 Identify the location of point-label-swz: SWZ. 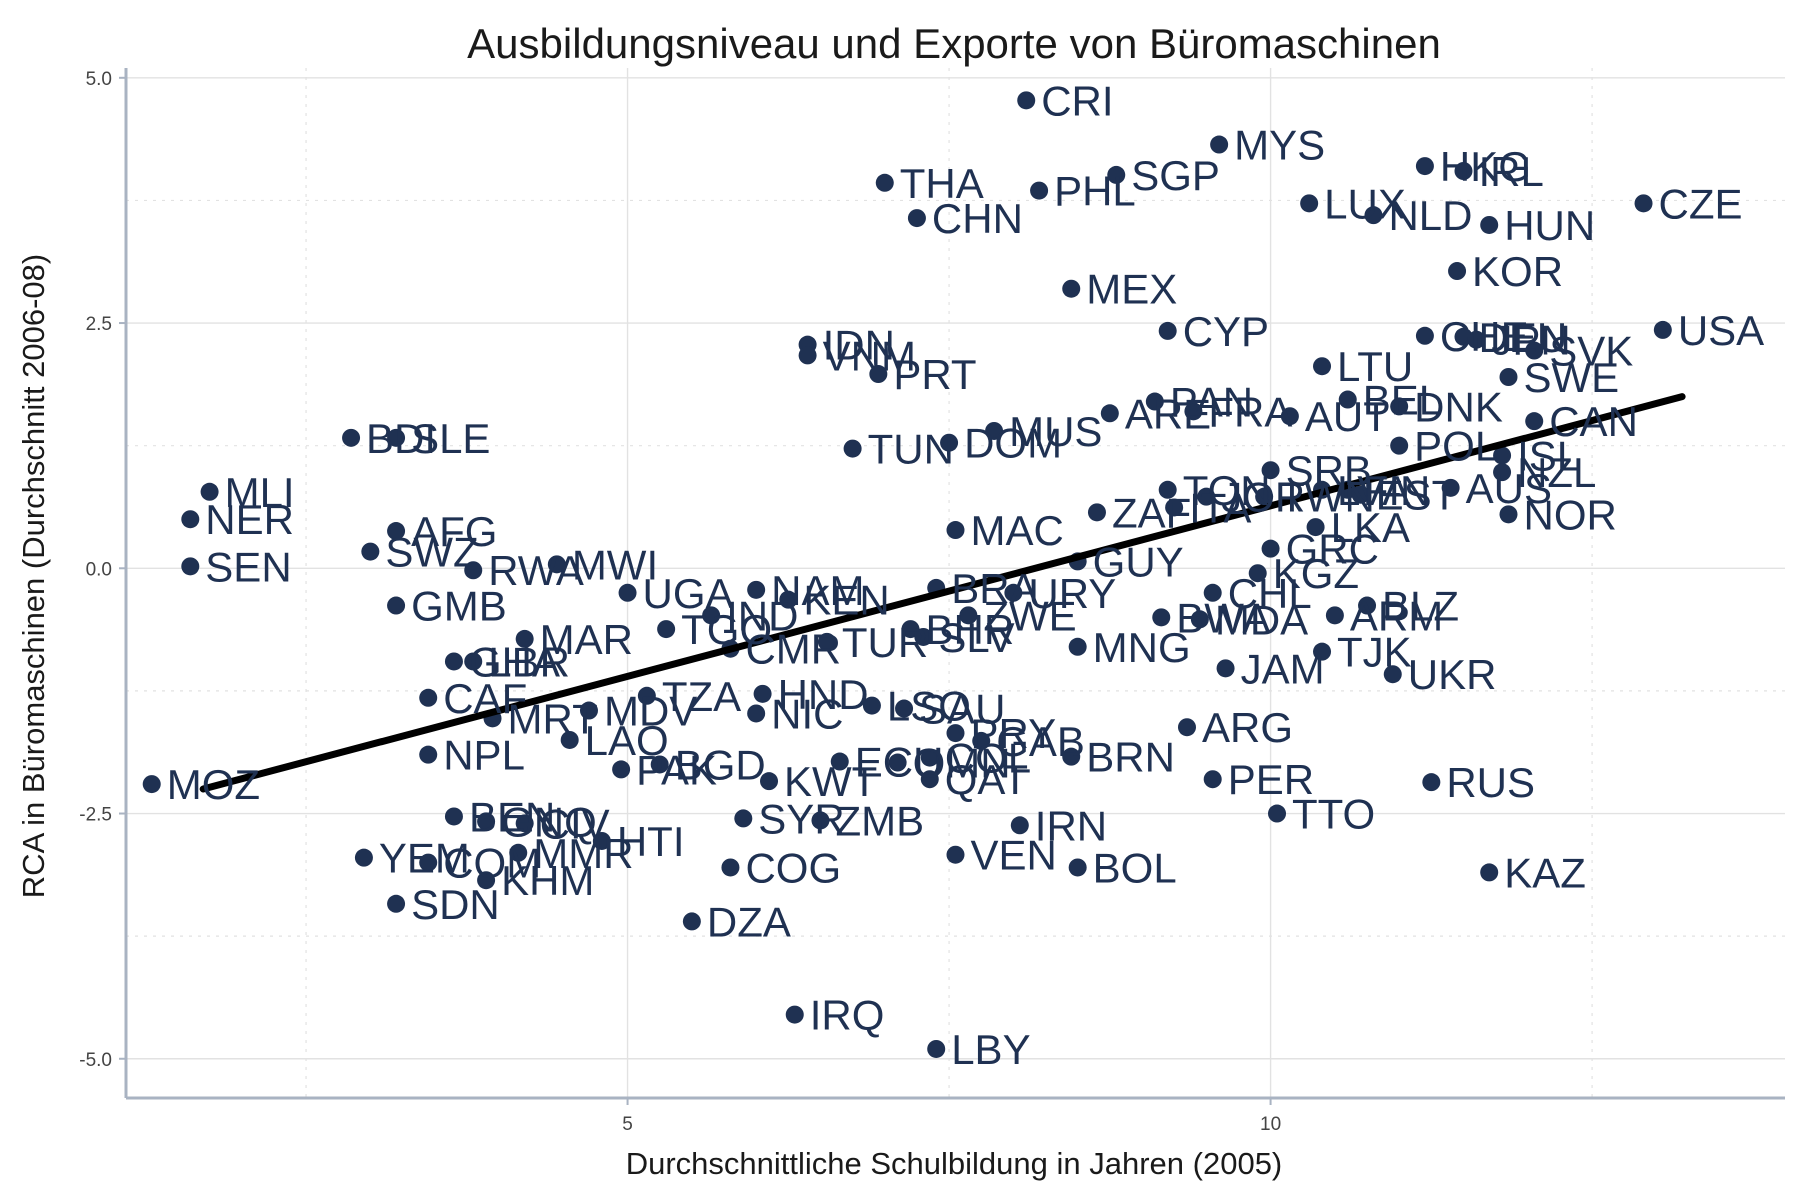
(431, 552).